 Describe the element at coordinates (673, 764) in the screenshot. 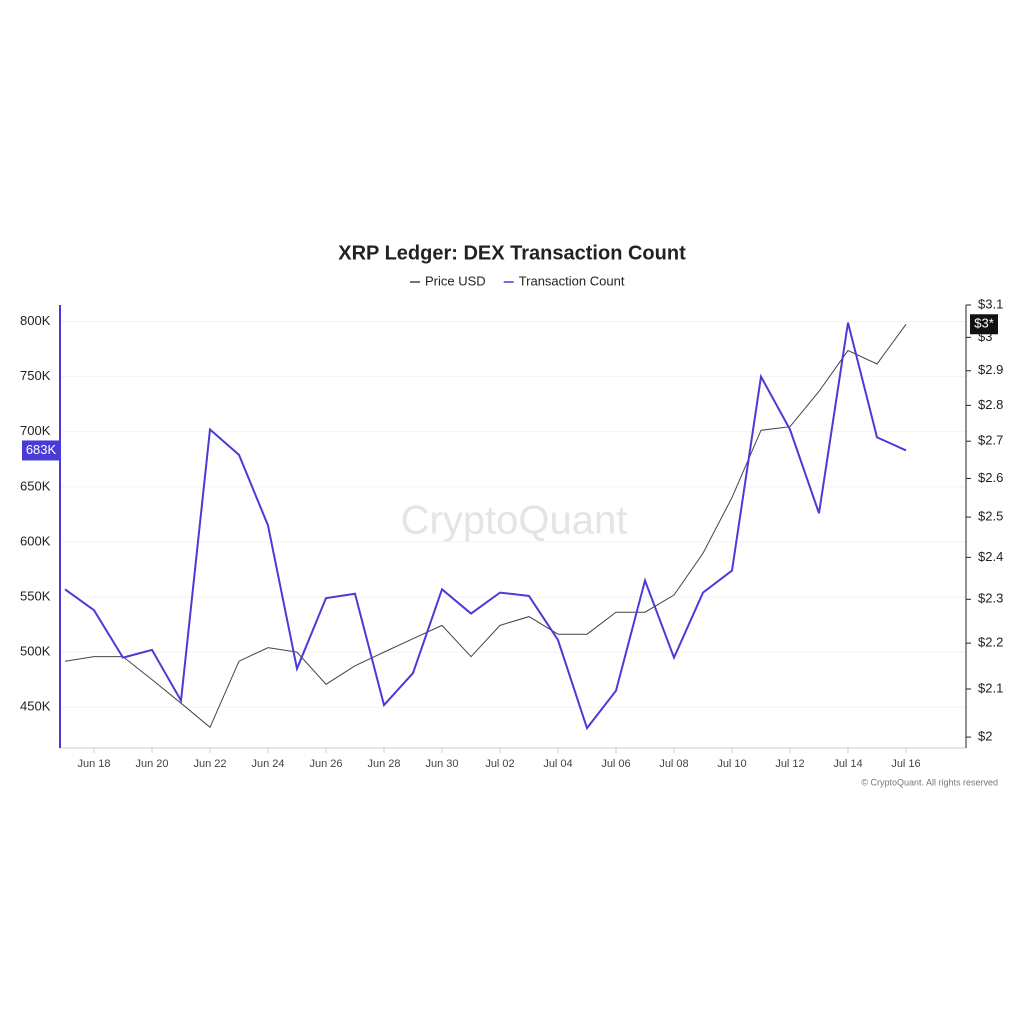

I see `x-tick-label: Jul 08` at that location.